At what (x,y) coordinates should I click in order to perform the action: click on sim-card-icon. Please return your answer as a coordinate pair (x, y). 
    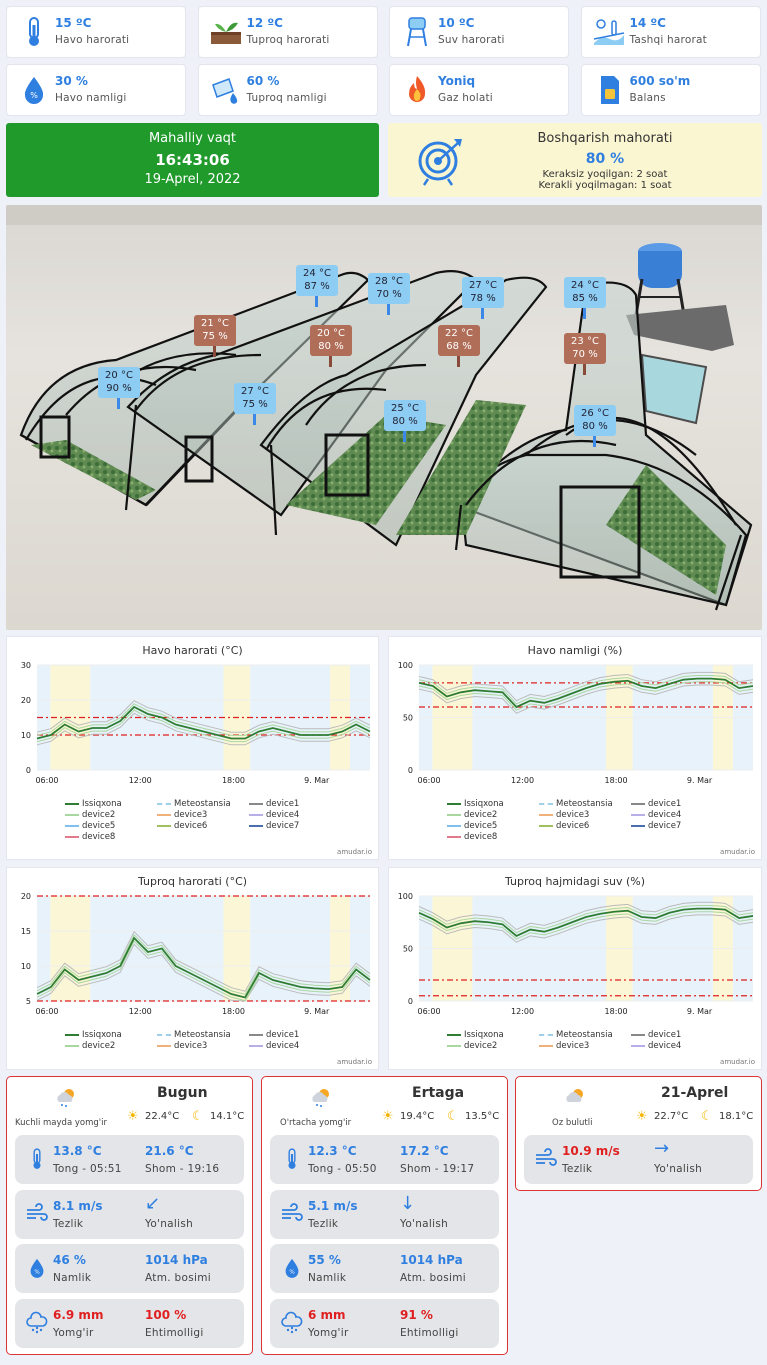
    Looking at the image, I should click on (609, 90).